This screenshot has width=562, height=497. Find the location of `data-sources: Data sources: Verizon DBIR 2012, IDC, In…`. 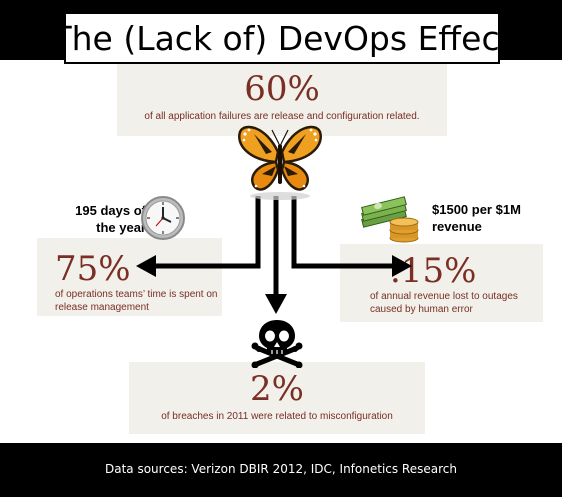

data-sources: Data sources: Verizon DBIR 2012, IDC, In… is located at coordinates (281, 469).